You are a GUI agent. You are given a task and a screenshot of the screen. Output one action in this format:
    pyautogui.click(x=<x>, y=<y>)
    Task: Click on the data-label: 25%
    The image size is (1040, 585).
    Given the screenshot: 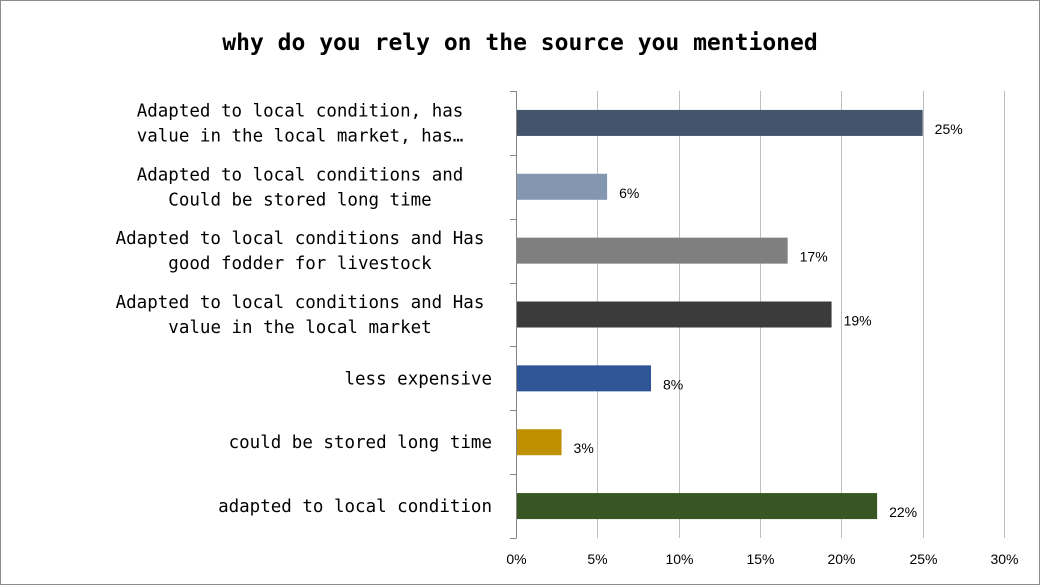 What is the action you would take?
    pyautogui.click(x=949, y=129)
    